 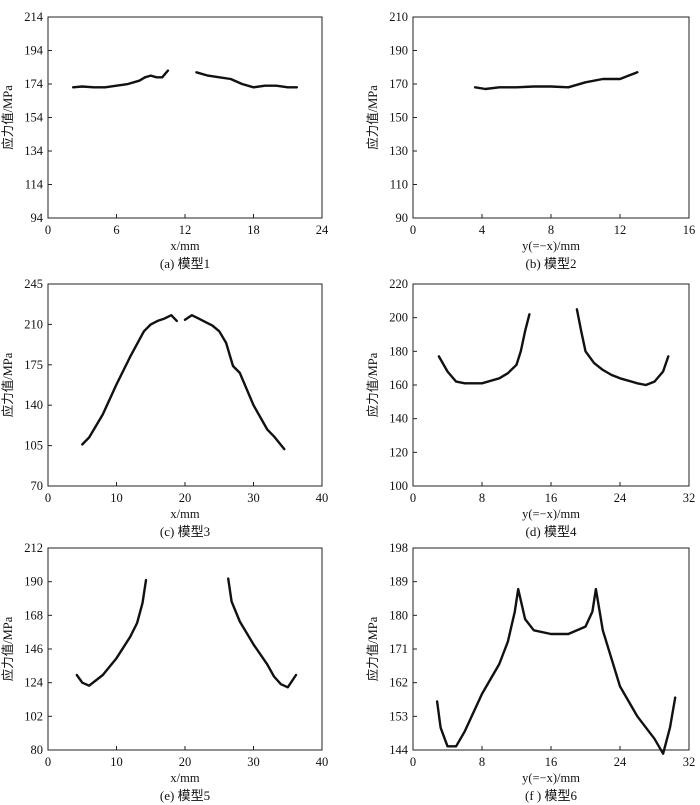 I want to click on y-tick-label: 154, so click(x=34, y=118).